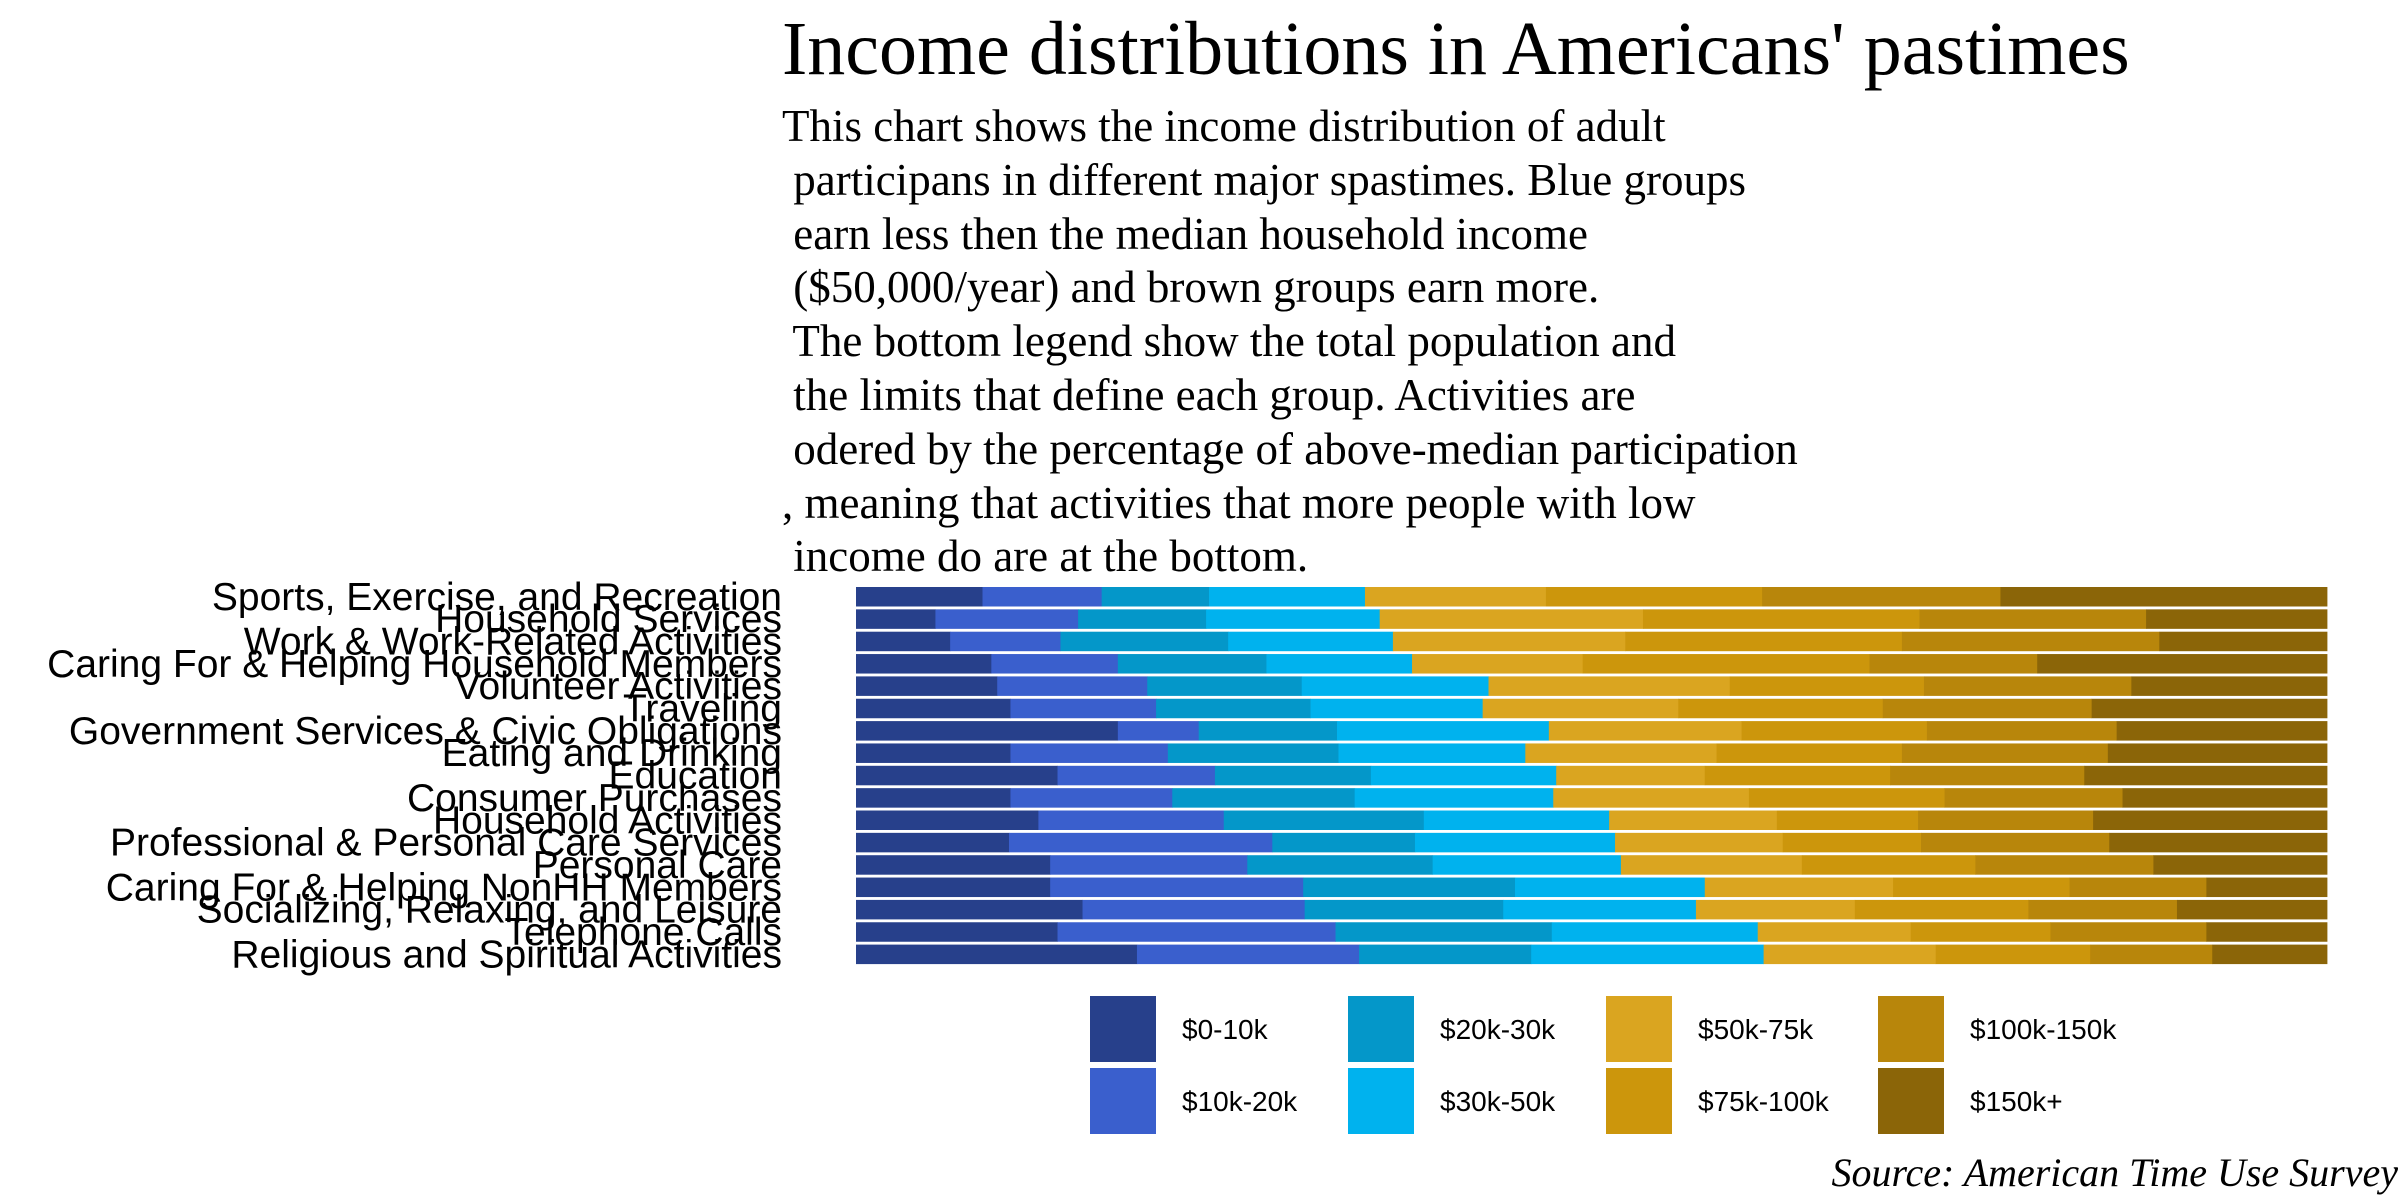 This screenshot has width=2400, height=1200. I want to click on category-label: Eating and Drinking, so click(612, 753).